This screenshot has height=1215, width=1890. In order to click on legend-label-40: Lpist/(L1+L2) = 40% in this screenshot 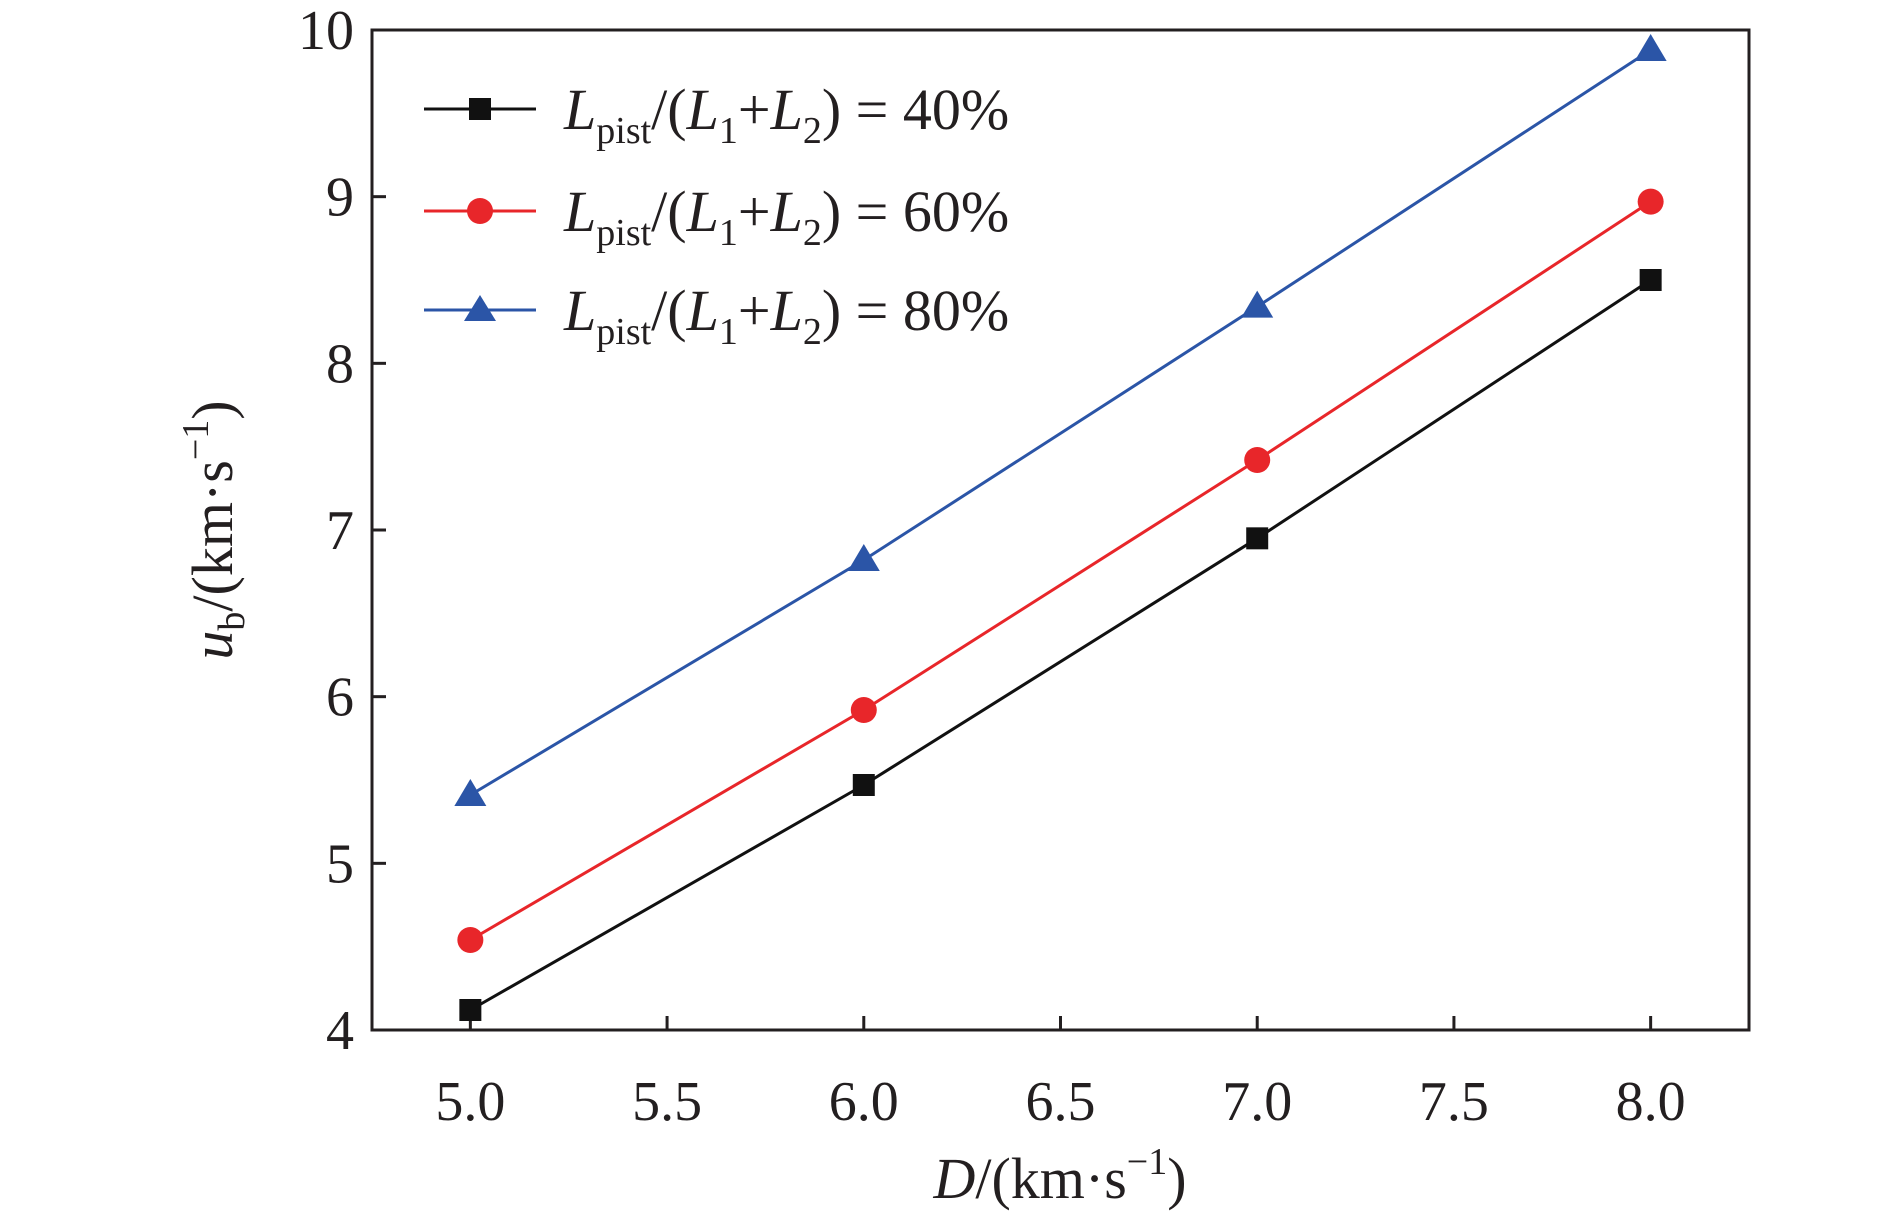, I will do `click(786, 114)`.